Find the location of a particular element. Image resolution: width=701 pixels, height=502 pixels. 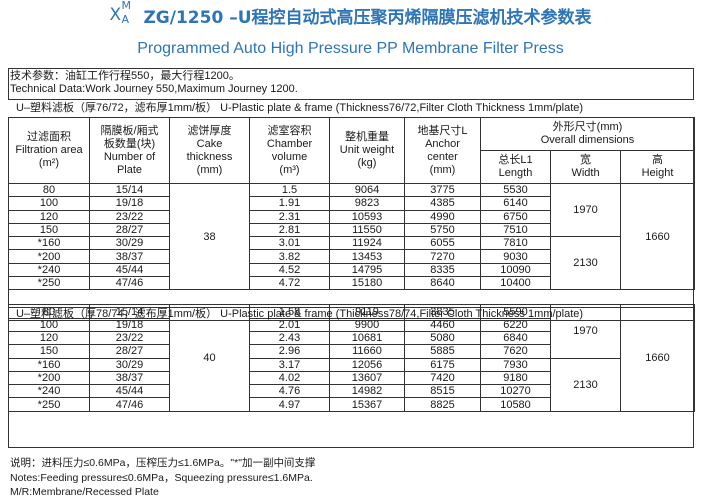

table-row: *200 38/37 3.82 13453 7270 9030 is located at coordinates (351, 256).